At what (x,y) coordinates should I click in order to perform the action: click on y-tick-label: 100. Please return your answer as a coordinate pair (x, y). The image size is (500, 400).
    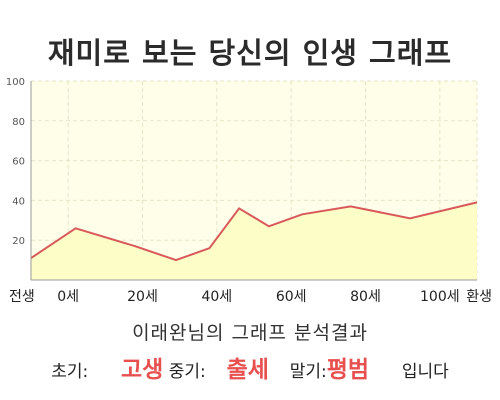
    Looking at the image, I should click on (15, 82).